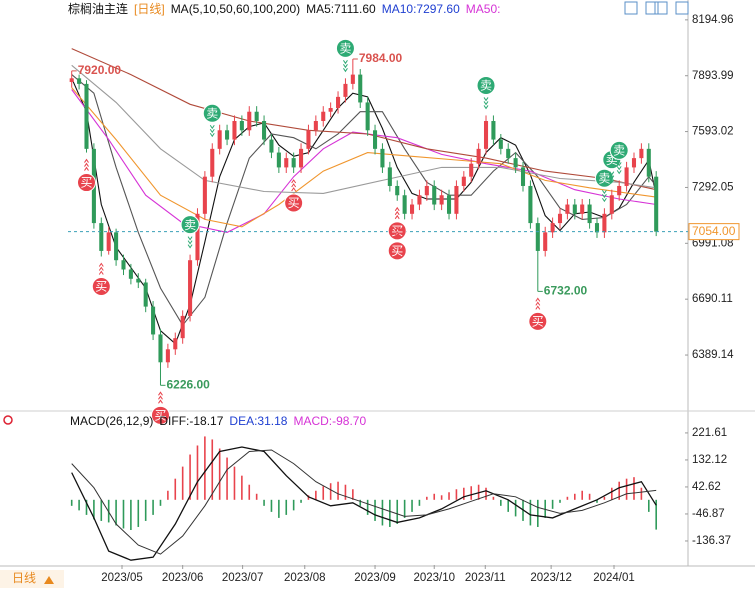 The height and width of the screenshot is (590, 755). I want to click on toolbar, so click(656, 8).